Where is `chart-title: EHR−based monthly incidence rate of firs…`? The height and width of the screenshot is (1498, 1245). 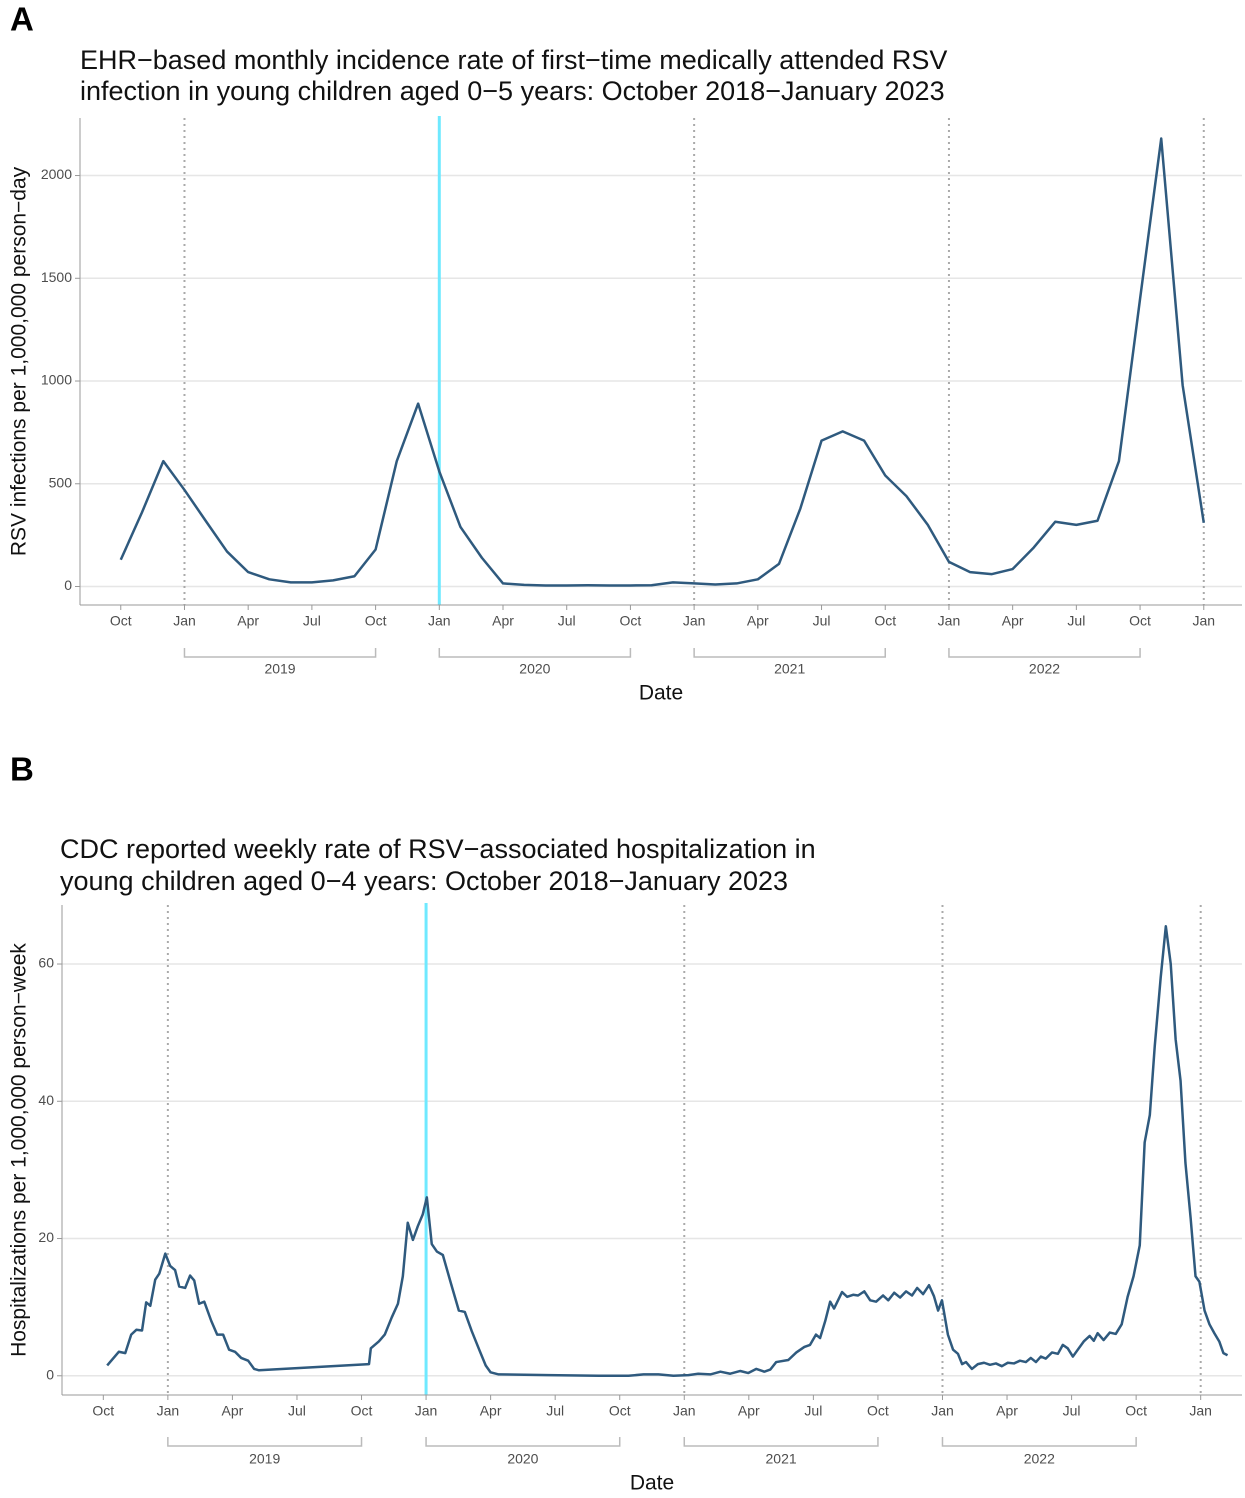
chart-title: EHR−based monthly incidence rate of firs… is located at coordinates (513, 60).